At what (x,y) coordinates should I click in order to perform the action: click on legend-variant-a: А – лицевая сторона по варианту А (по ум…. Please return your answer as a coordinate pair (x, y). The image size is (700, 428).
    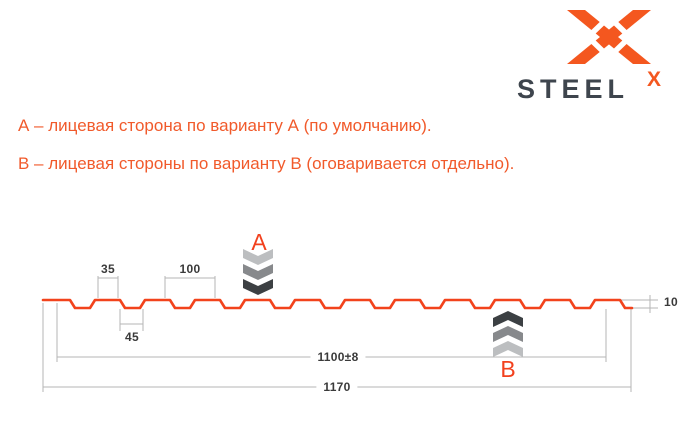
    Looking at the image, I should click on (225, 125).